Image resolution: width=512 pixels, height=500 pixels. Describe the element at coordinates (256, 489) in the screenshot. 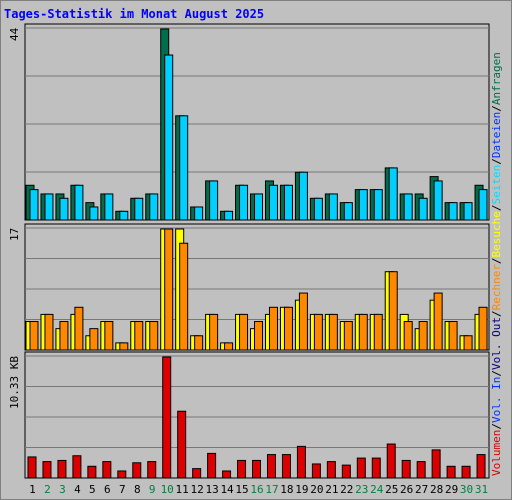

I see `x-tick-label-16: 16` at that location.